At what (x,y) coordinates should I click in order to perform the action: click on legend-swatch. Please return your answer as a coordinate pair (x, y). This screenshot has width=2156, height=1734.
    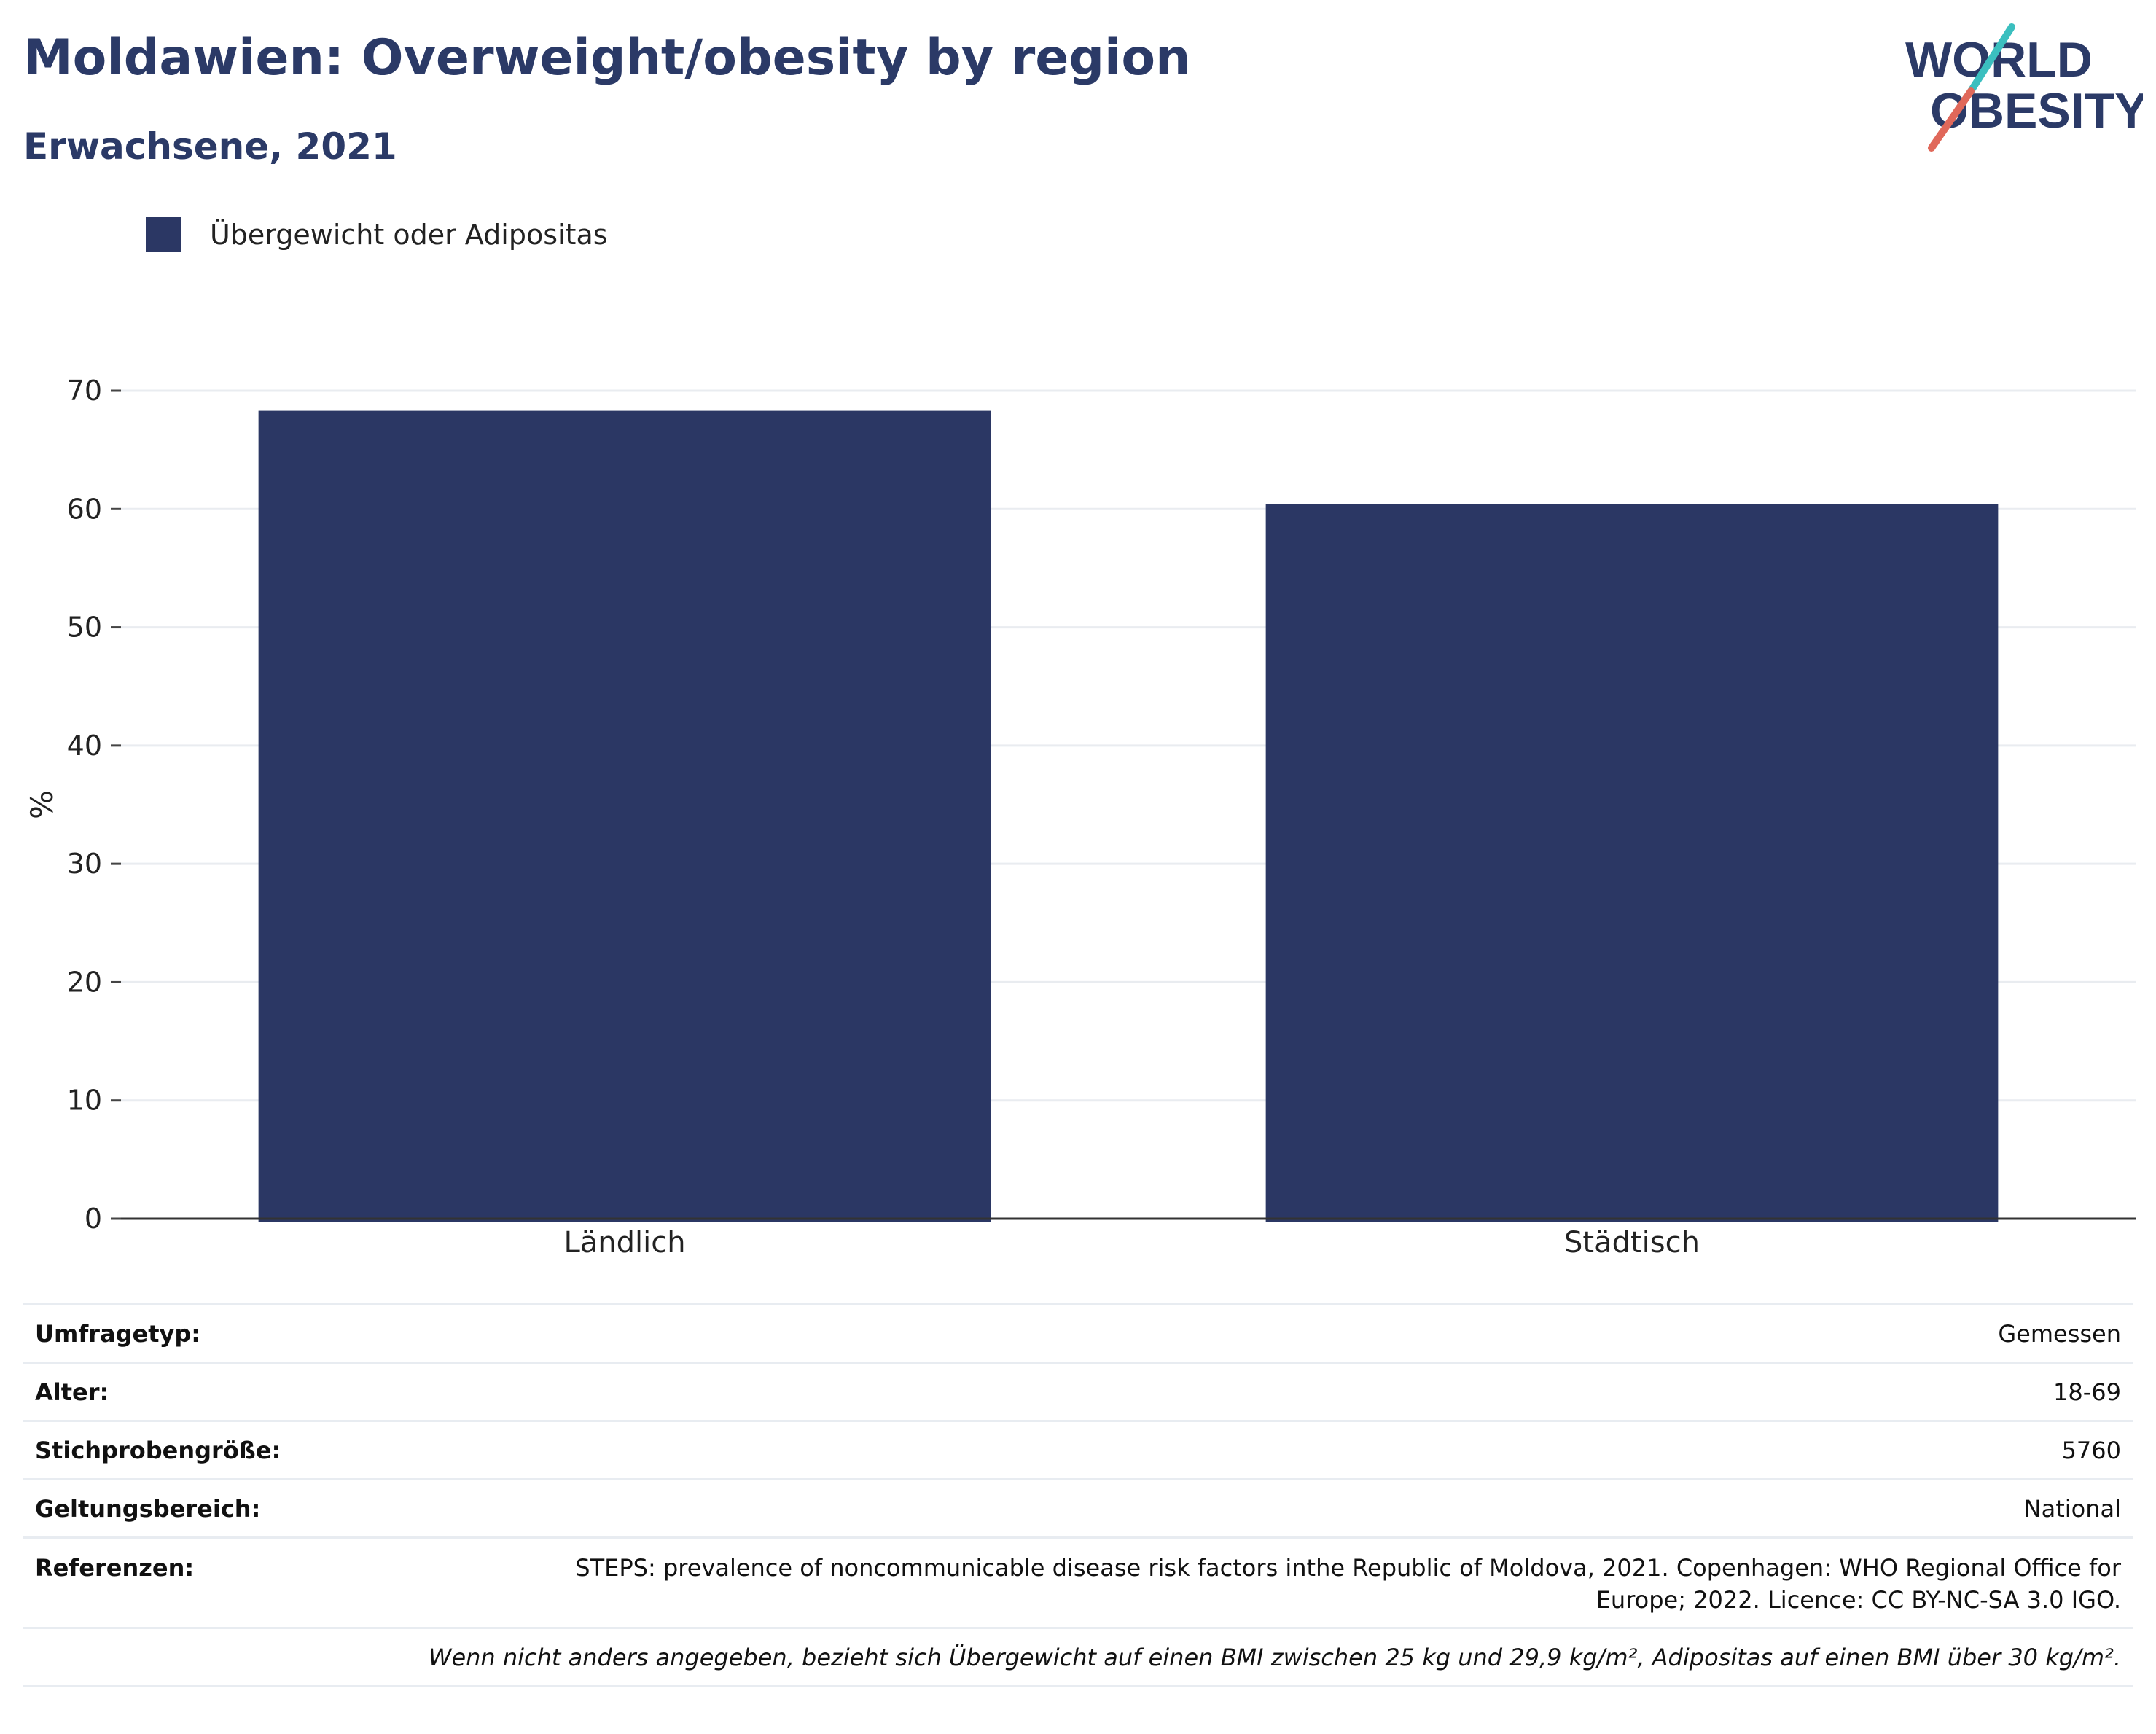
    Looking at the image, I should click on (163, 234).